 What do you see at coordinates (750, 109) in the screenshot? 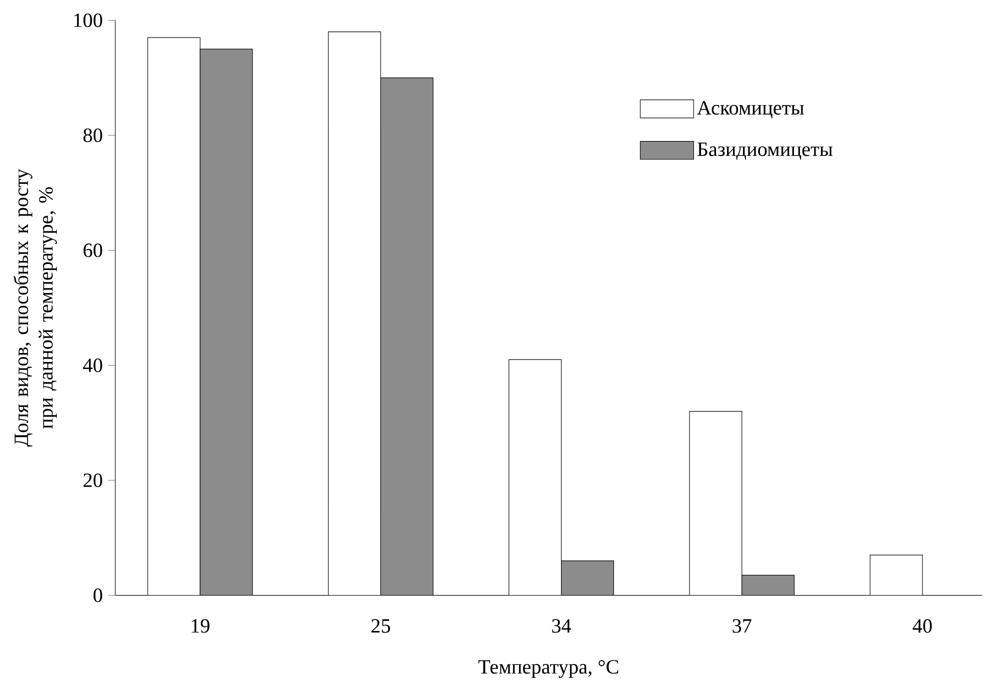
I see `legend-label: Аскомицеты` at bounding box center [750, 109].